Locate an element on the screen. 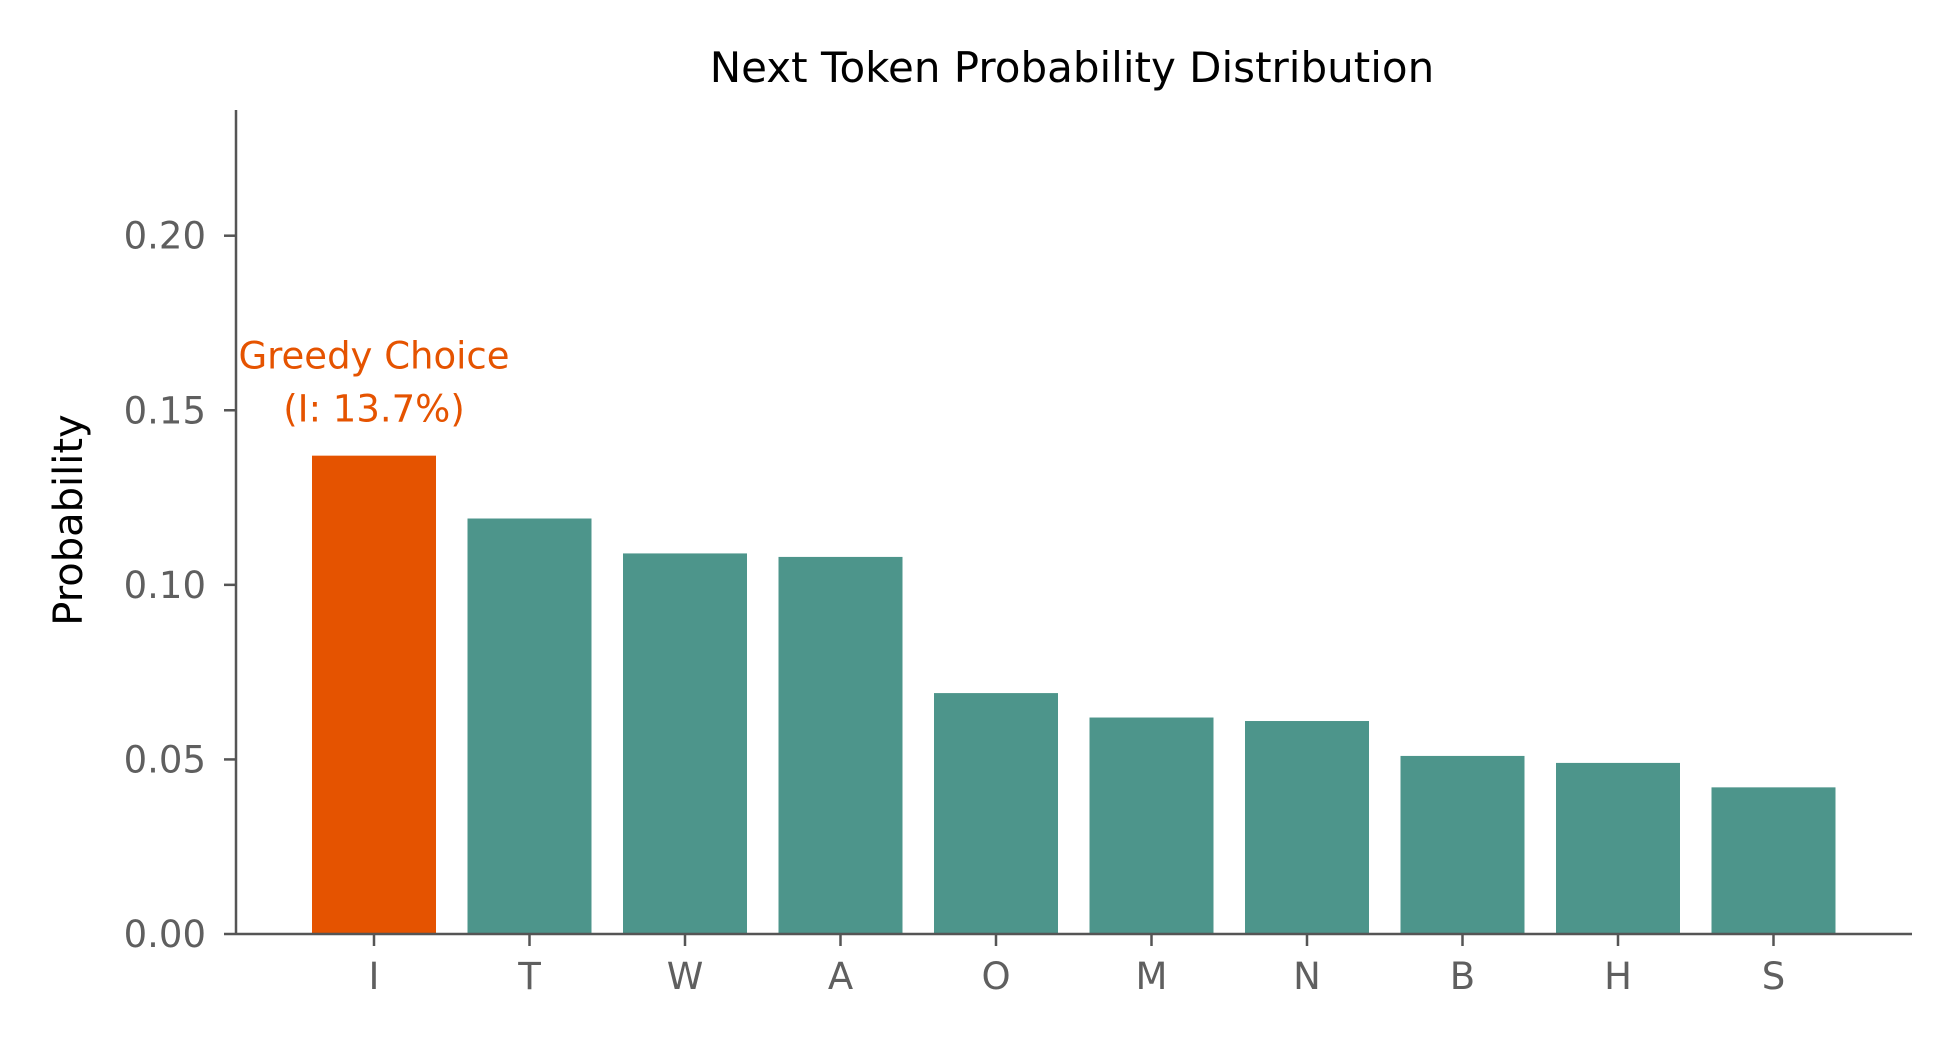 This screenshot has height=1050, width=1950. x-tick-label: T is located at coordinates (529, 976).